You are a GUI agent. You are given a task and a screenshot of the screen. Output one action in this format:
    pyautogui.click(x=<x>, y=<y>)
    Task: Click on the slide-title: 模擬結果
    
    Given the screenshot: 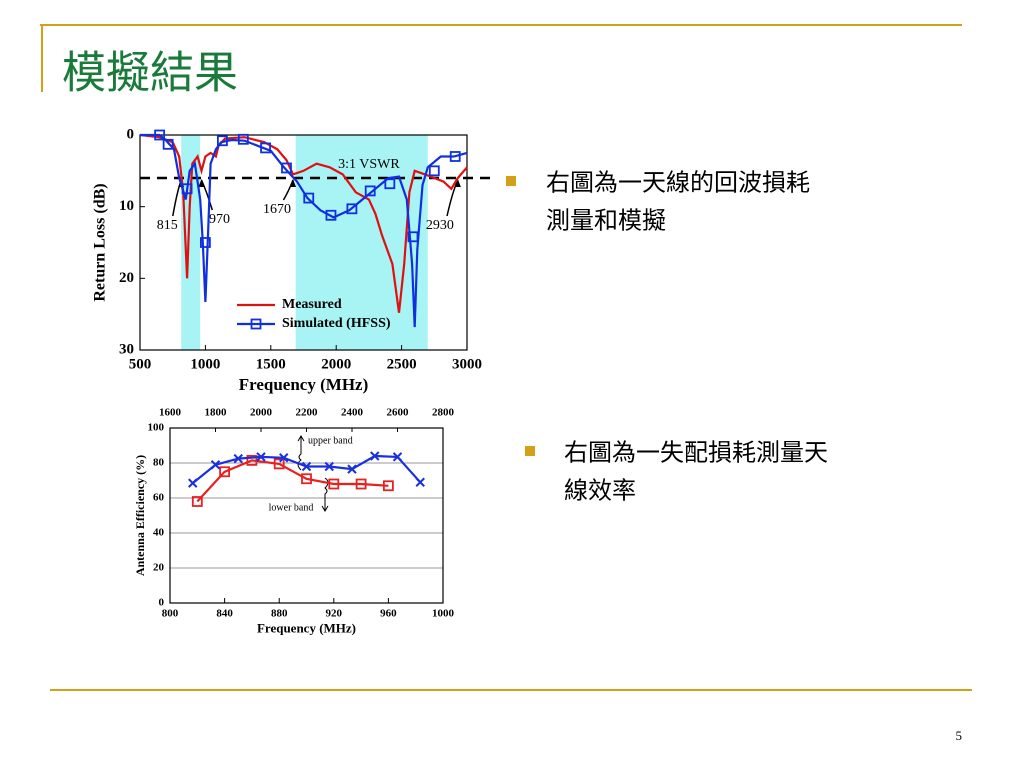 What is the action you would take?
    pyautogui.click(x=150, y=73)
    